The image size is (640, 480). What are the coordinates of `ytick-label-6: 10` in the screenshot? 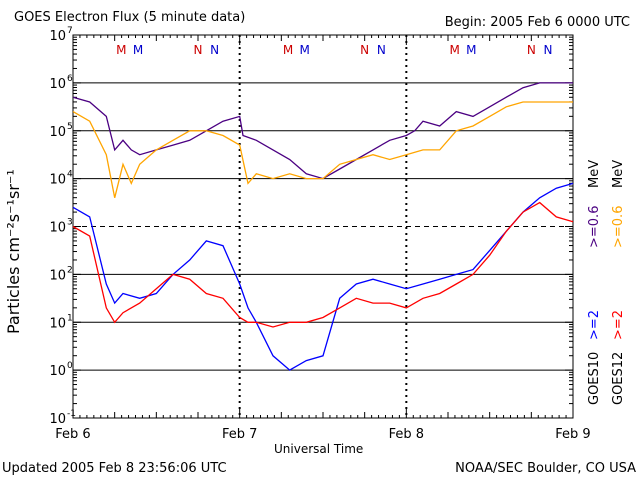 It's located at (57, 84).